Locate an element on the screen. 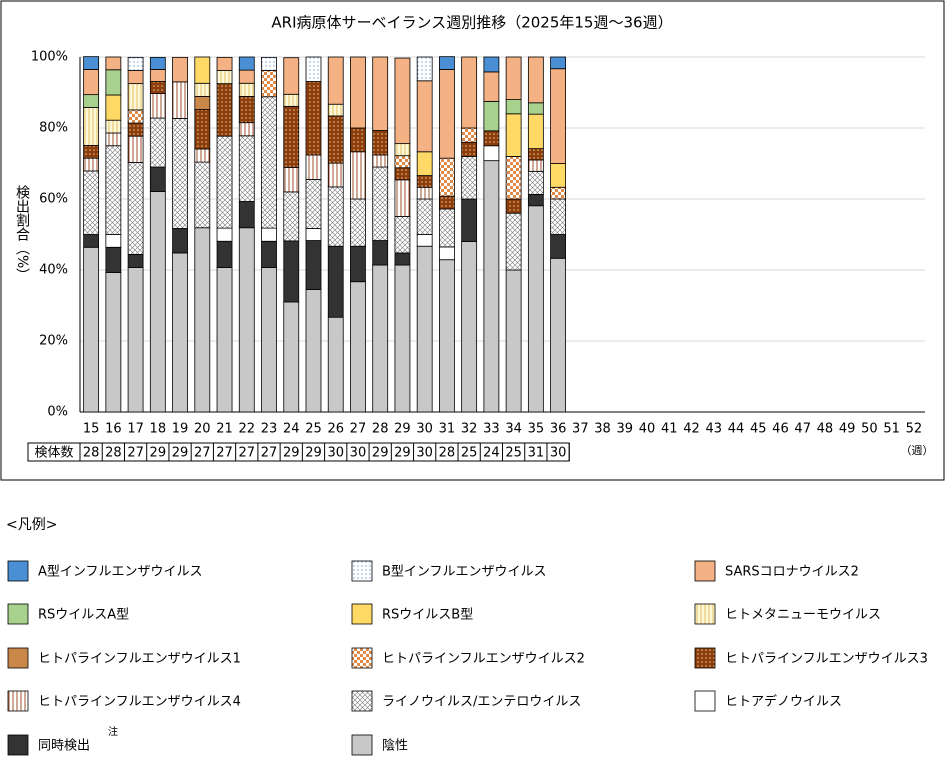 This screenshot has width=946, height=761. x-tick-label: 16 is located at coordinates (113, 429).